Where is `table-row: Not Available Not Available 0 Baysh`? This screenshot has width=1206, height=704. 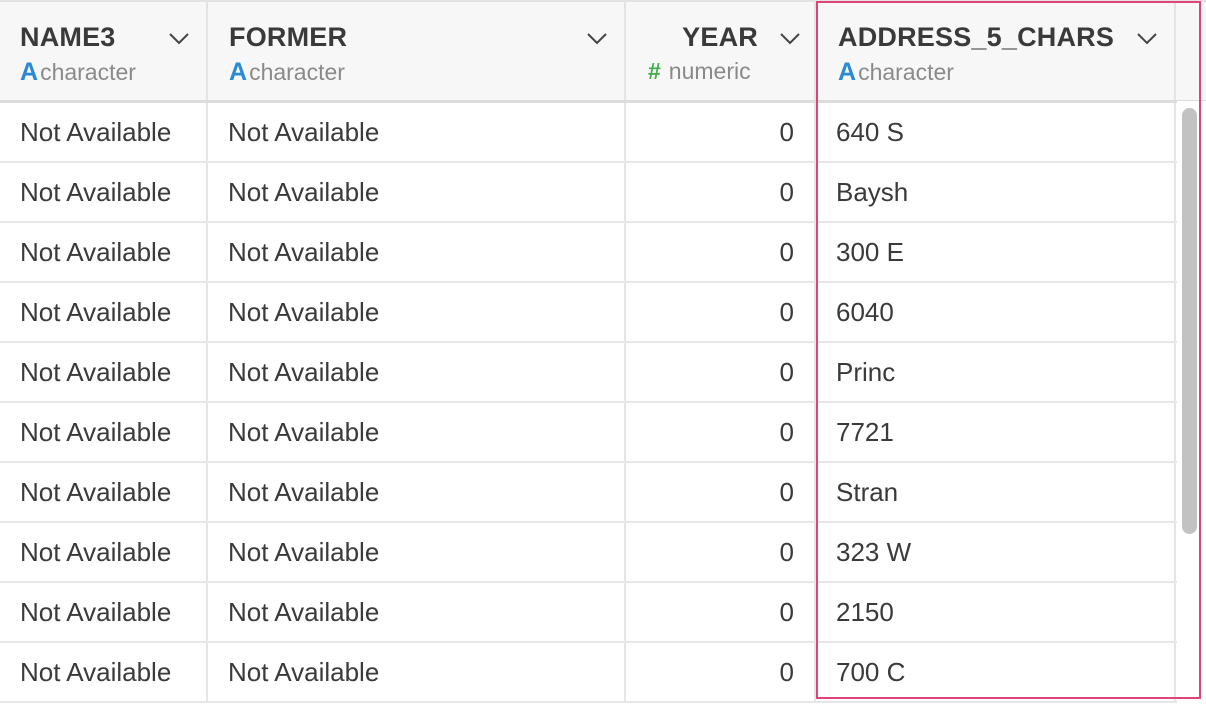
table-row: Not Available Not Available 0 Baysh is located at coordinates (603, 192).